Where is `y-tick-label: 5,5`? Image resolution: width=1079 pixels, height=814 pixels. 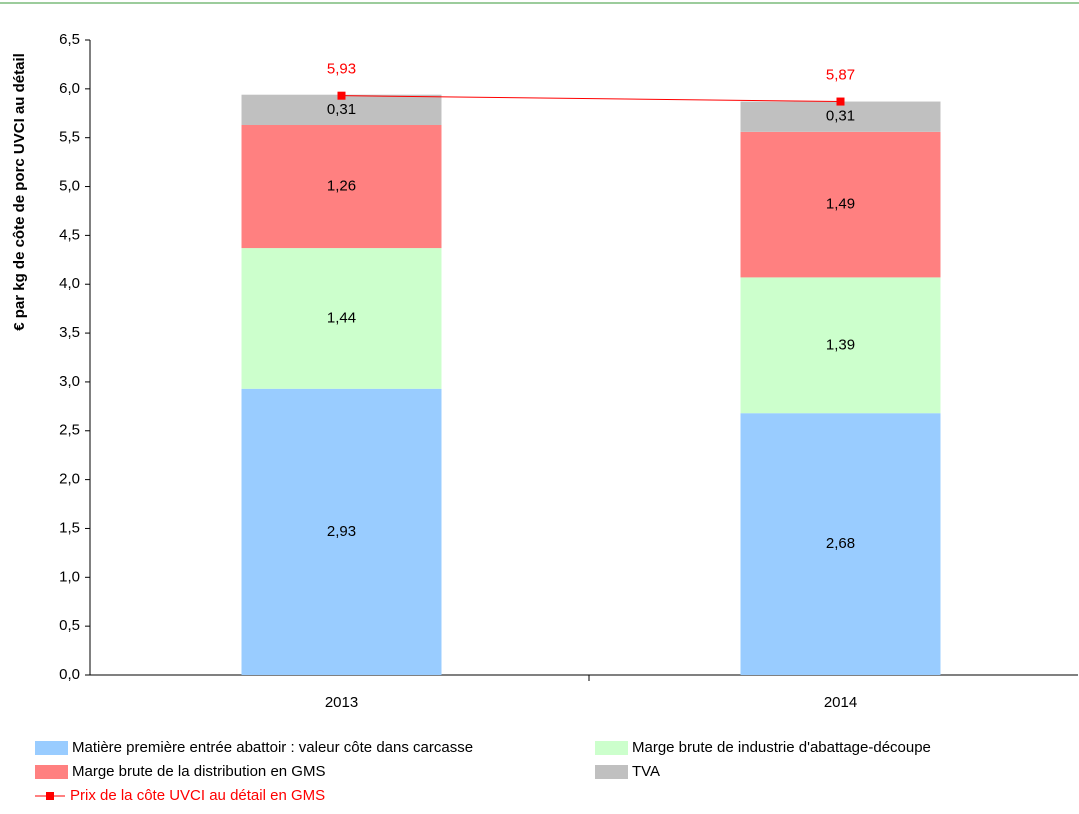 y-tick-label: 5,5 is located at coordinates (69, 137).